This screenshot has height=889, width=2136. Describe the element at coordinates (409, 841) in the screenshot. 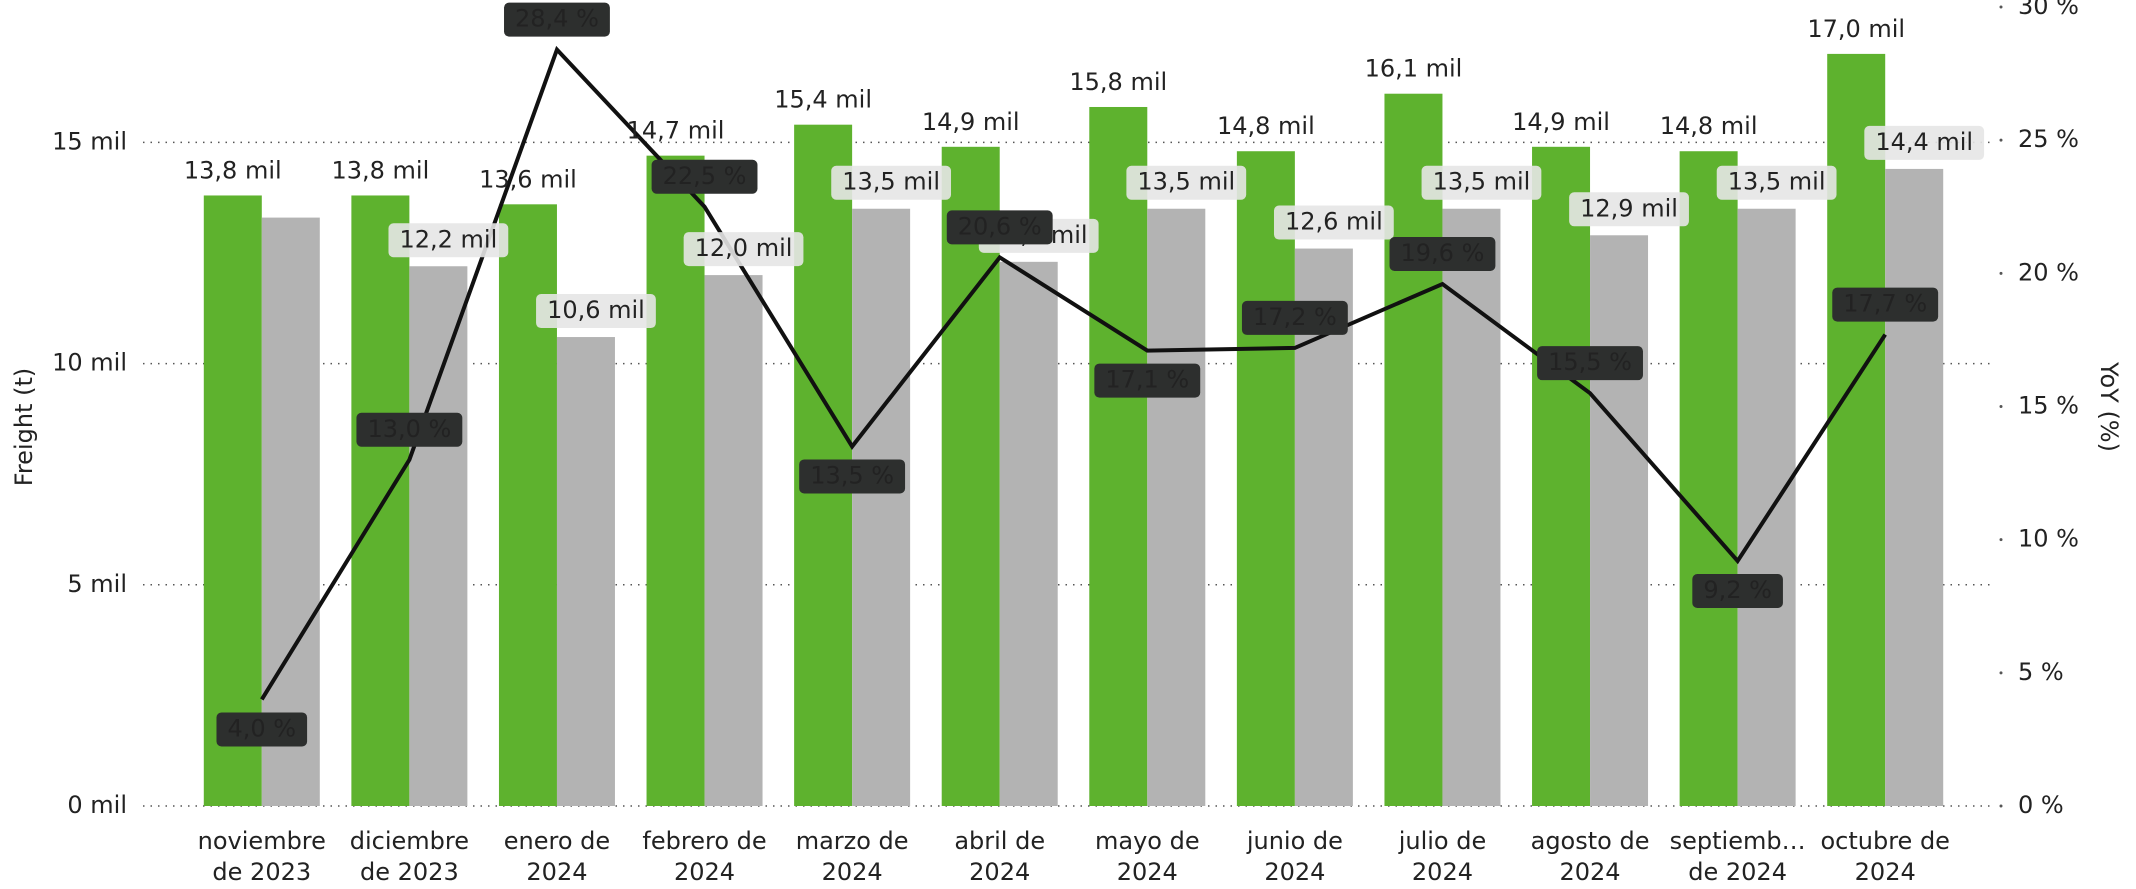

I see `x-tick-label: diciembre` at that location.